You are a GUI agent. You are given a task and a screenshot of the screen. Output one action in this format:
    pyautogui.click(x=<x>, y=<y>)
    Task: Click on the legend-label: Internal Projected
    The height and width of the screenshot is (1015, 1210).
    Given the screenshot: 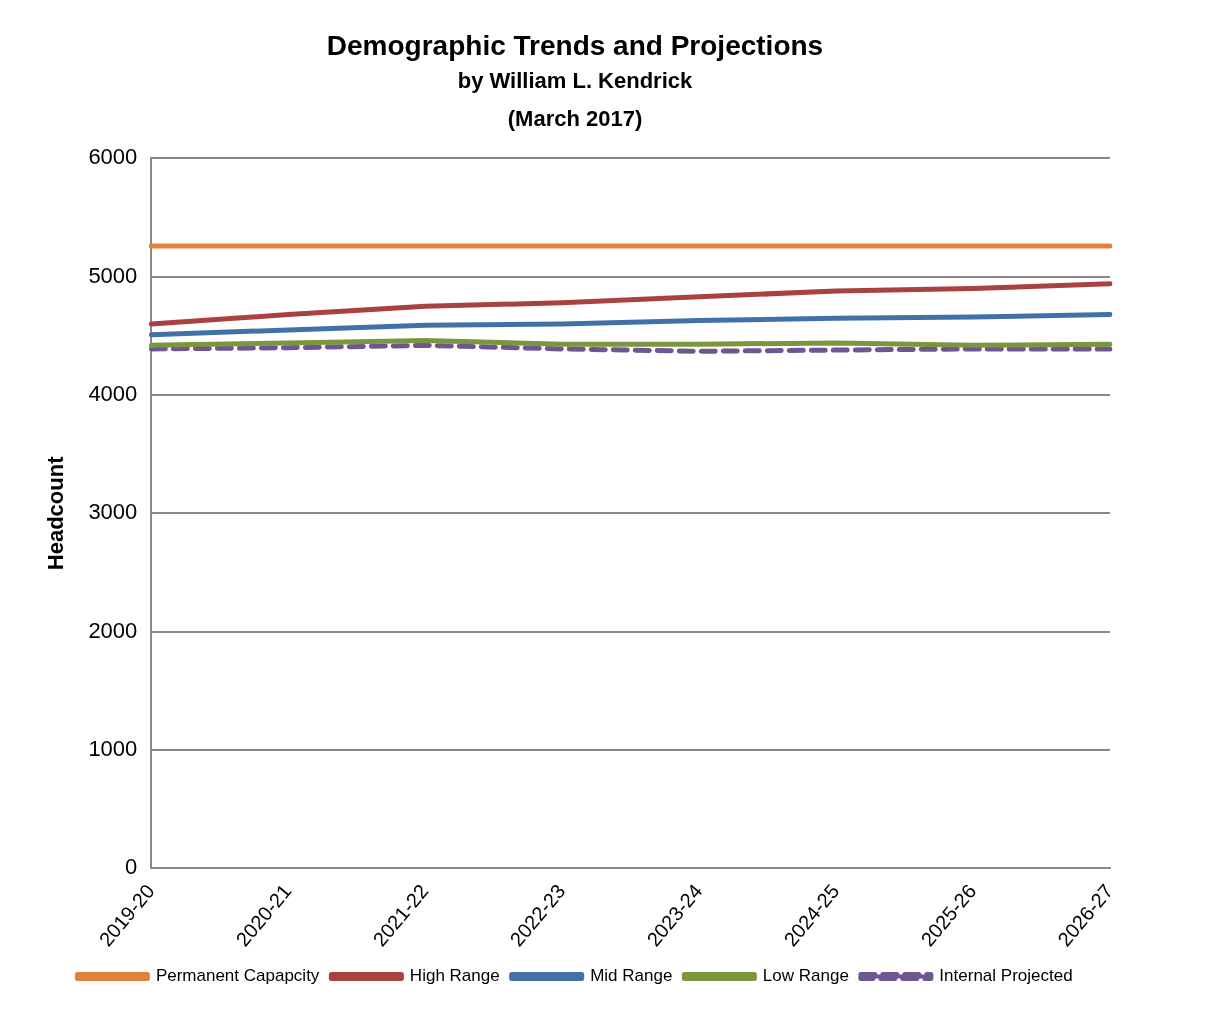 What is the action you would take?
    pyautogui.click(x=1006, y=976)
    